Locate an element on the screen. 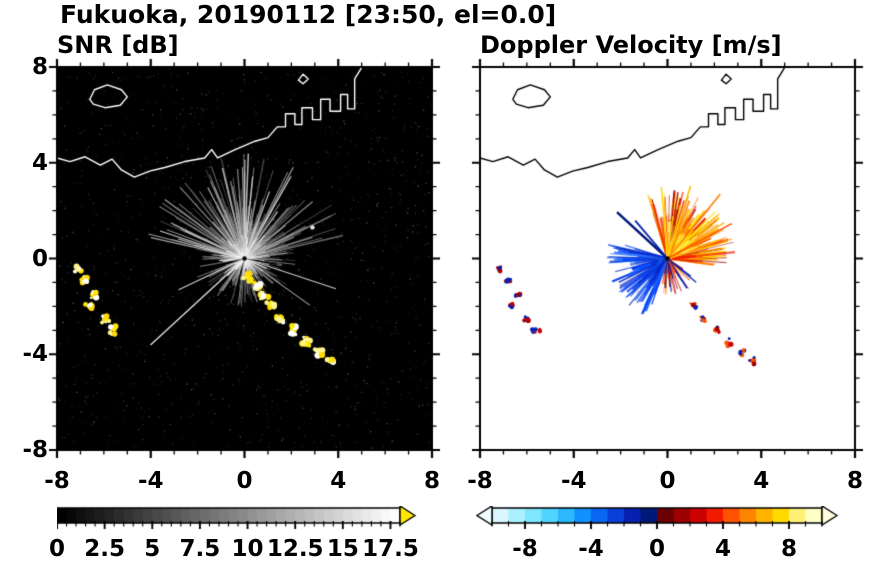  colorbar-tick-label: 8 is located at coordinates (788, 549).